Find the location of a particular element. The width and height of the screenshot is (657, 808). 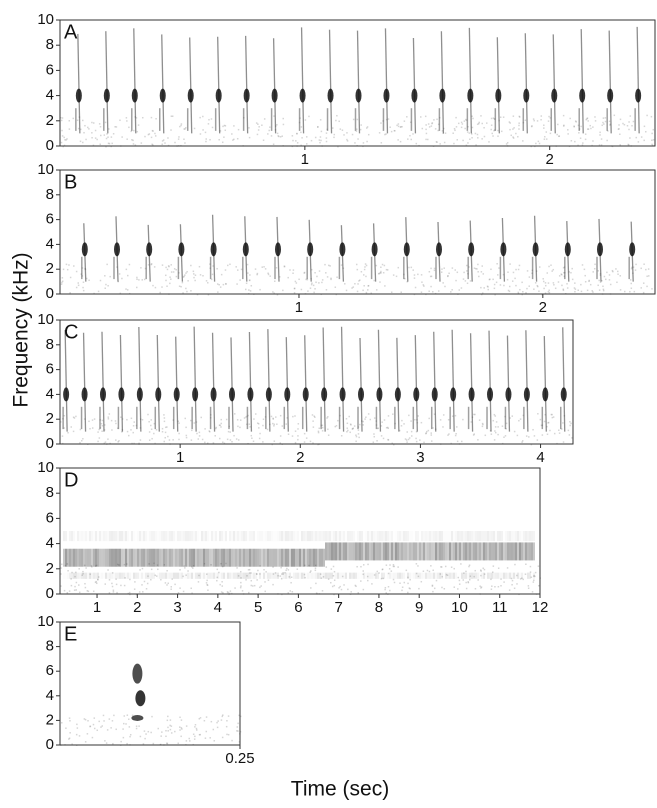

y-tick-label: 4 is located at coordinates (50, 243).